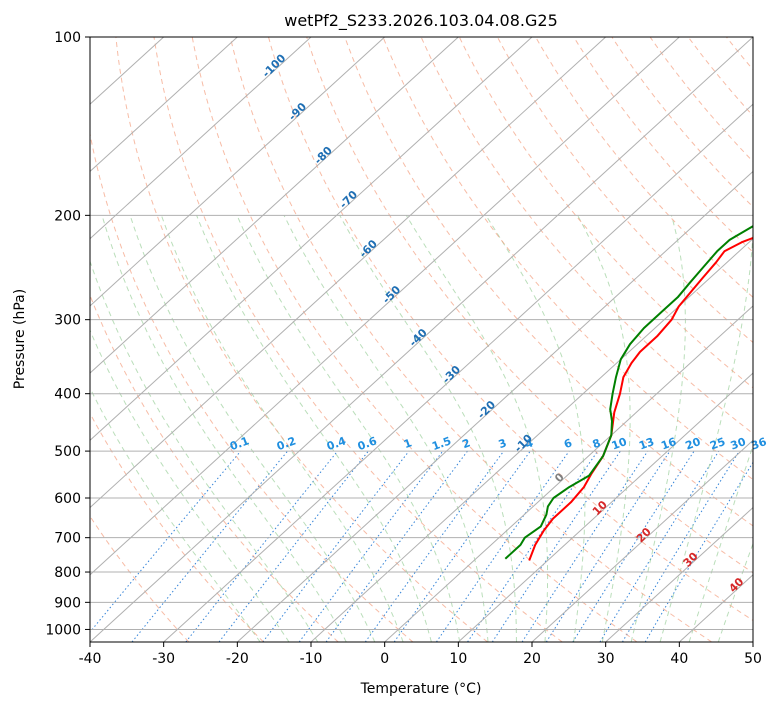 Image resolution: width=775 pixels, height=708 pixels. Describe the element at coordinates (606, 659) in the screenshot. I see `x-tick-label: 30` at that location.